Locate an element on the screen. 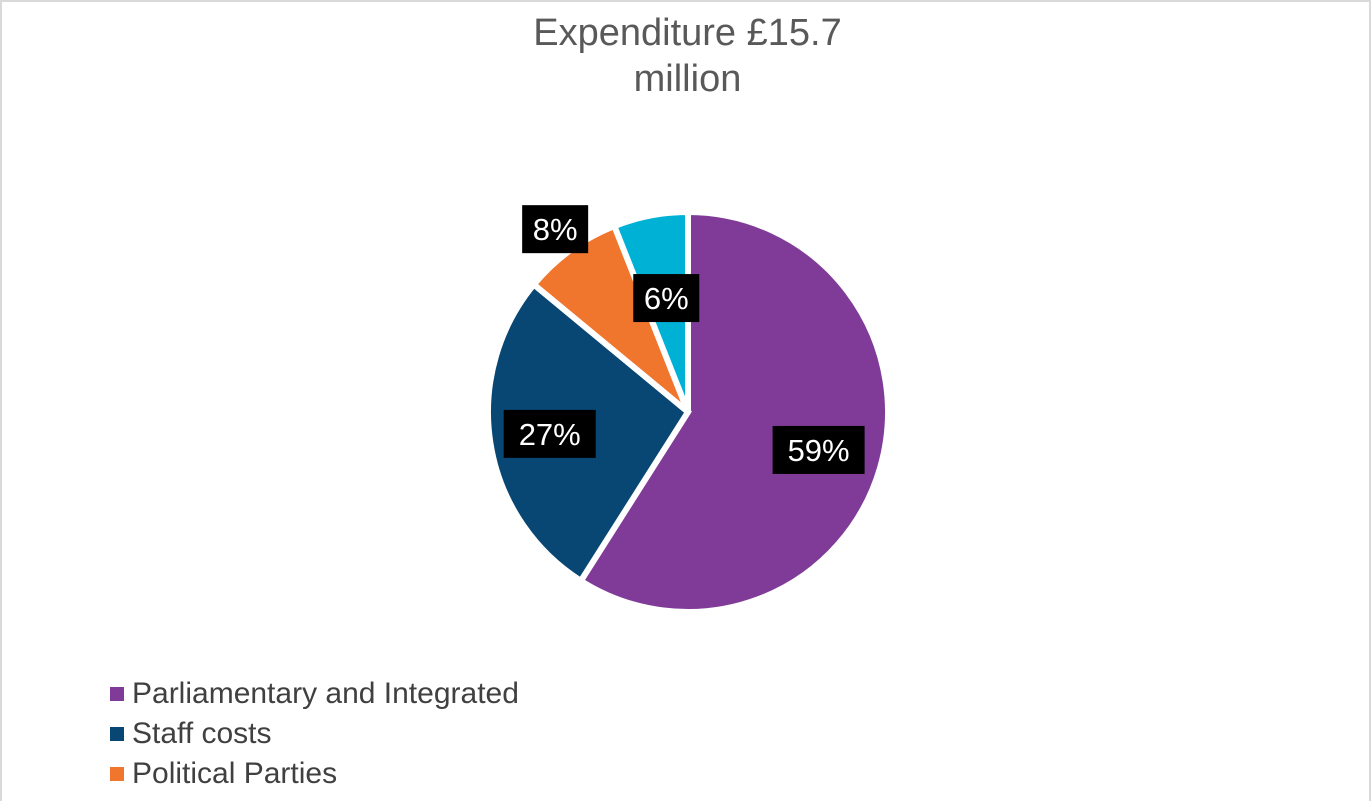 The height and width of the screenshot is (803, 1371). legend-label-staff-costs: Staff costs is located at coordinates (202, 733).